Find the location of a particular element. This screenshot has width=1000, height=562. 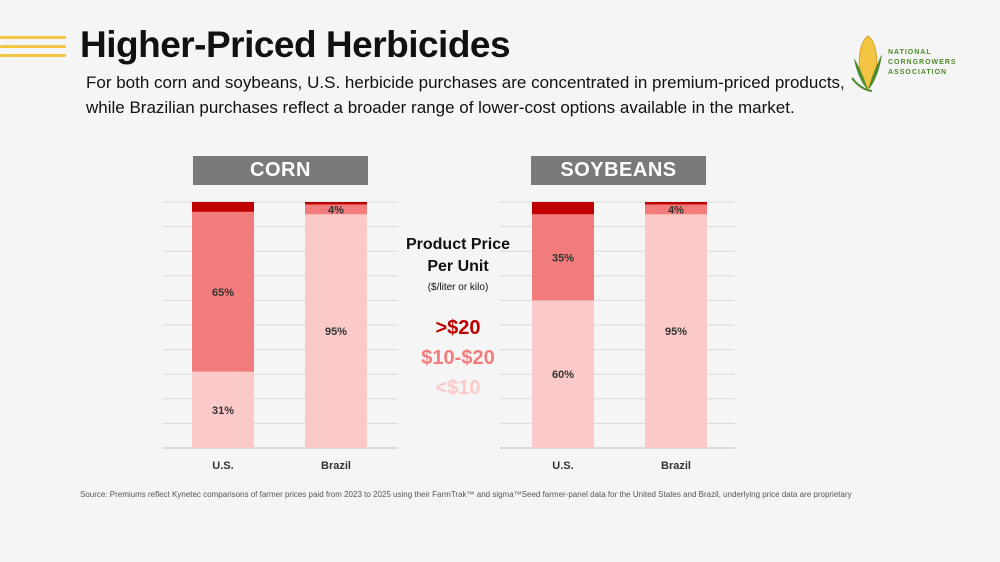

legend-item-low: <$10 is located at coordinates (458, 388).